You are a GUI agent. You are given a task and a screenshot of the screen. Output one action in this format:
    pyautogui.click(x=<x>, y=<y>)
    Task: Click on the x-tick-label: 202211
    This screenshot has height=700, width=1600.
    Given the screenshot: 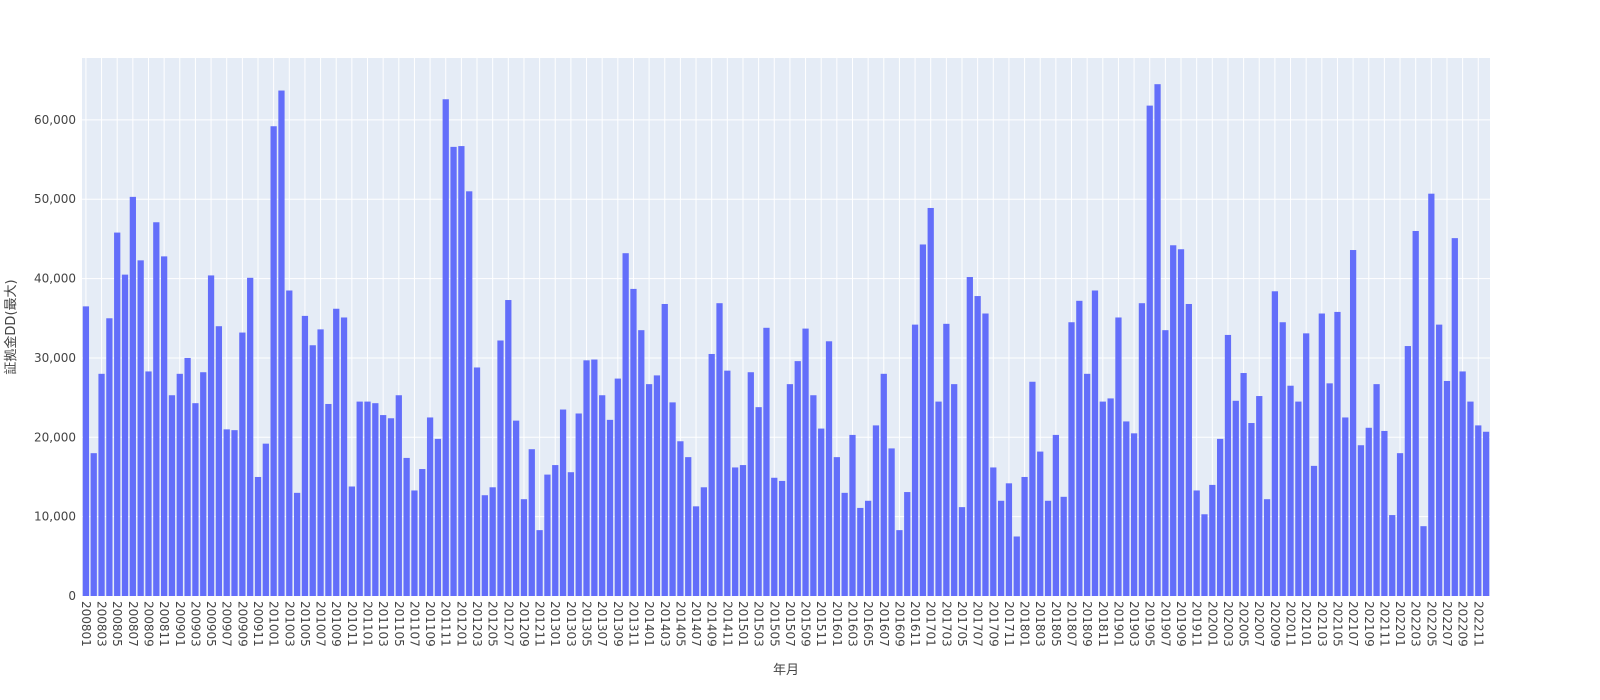 What is the action you would take?
    pyautogui.click(x=1478, y=624)
    